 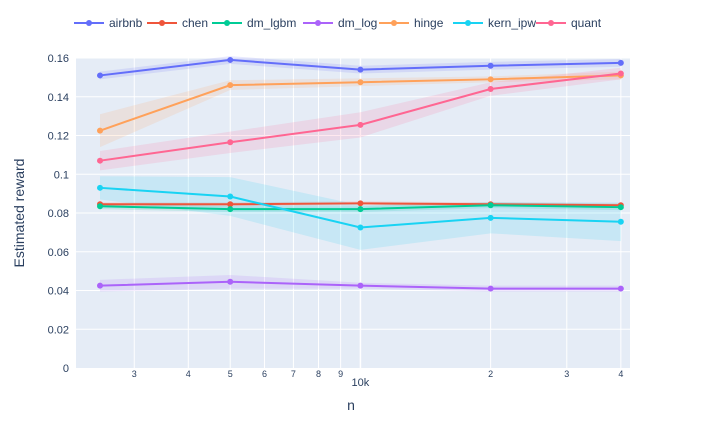 What do you see at coordinates (569, 23) in the screenshot?
I see `legend-item: quant` at bounding box center [569, 23].